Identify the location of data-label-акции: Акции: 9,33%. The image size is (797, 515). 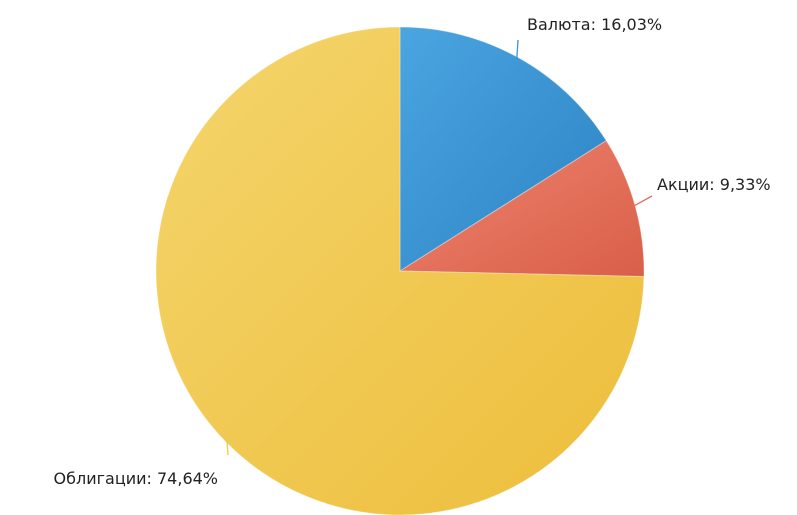
(714, 184).